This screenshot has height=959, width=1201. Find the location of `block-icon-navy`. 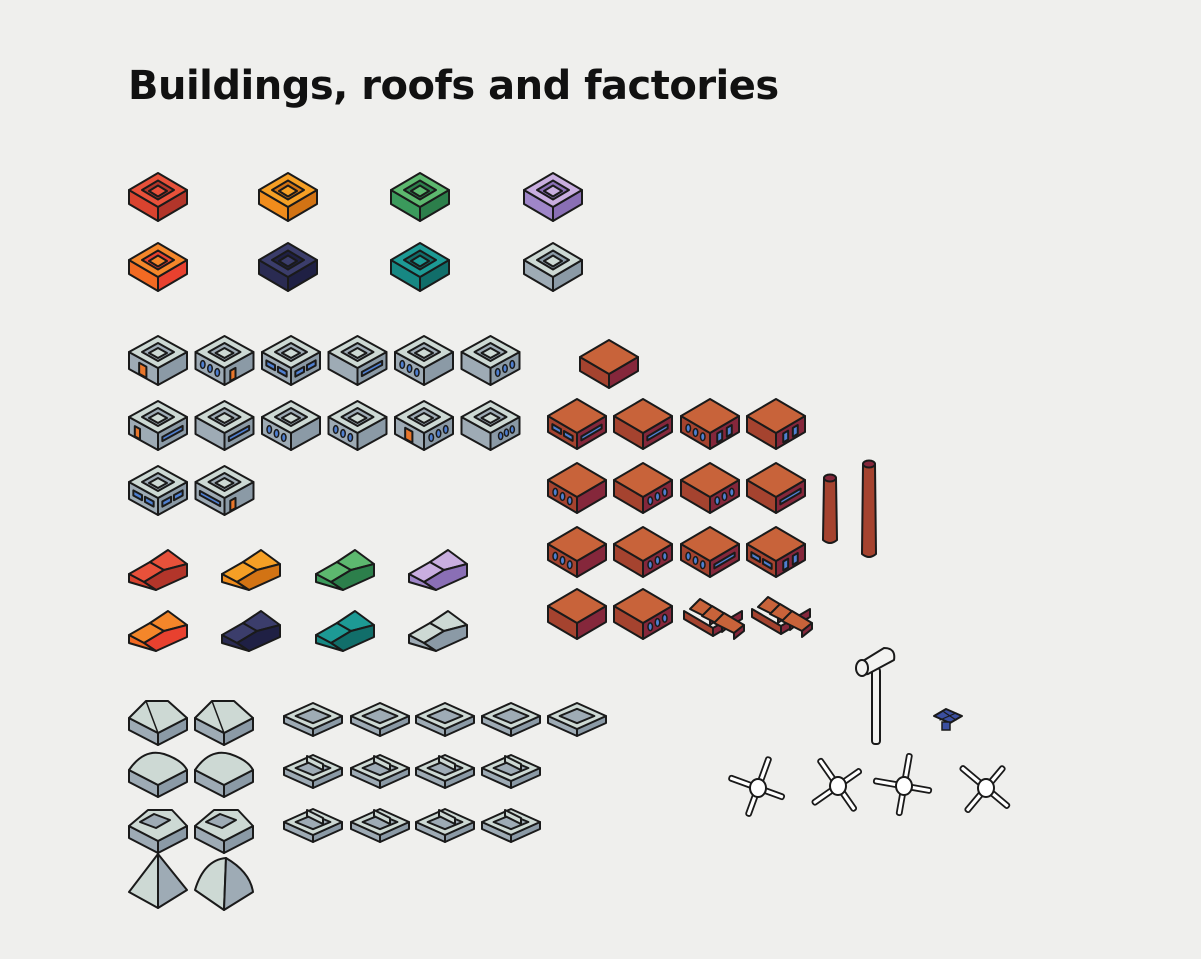

block-icon-navy is located at coordinates (288, 267).